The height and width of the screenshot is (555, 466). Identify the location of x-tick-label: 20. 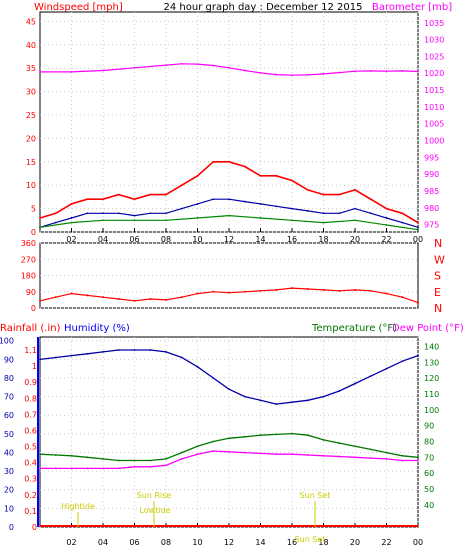
(355, 239).